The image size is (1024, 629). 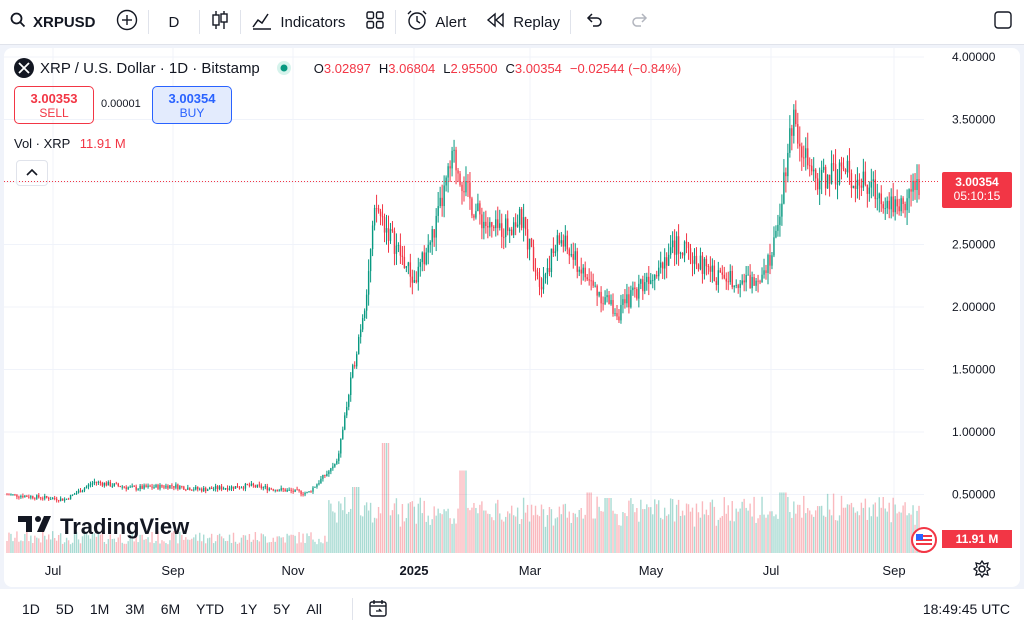 What do you see at coordinates (594, 22) in the screenshot?
I see `undo-button` at bounding box center [594, 22].